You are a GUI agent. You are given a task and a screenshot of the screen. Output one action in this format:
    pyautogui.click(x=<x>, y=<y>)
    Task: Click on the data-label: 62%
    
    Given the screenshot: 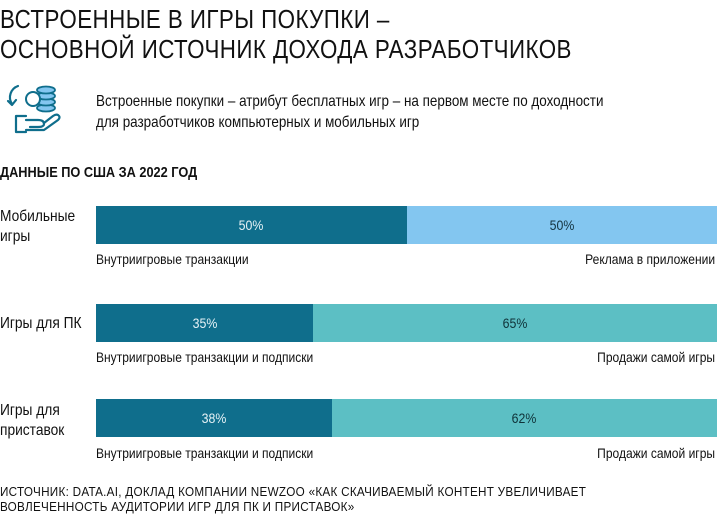 What is the action you would take?
    pyautogui.click(x=524, y=418)
    